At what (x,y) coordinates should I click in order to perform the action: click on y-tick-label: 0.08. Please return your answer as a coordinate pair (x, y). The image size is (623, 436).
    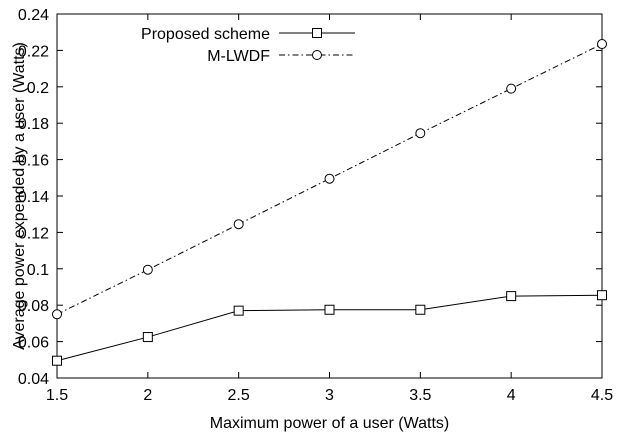
    Looking at the image, I should click on (33, 306).